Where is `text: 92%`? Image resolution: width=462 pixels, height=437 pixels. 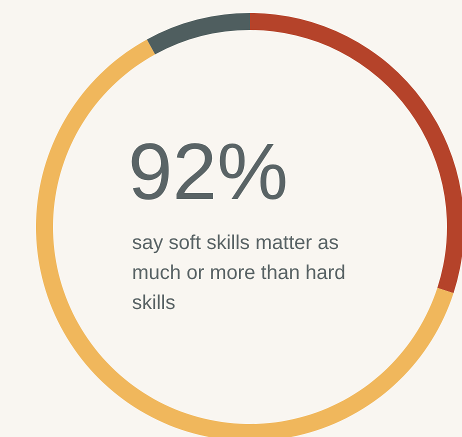
text: 92% is located at coordinates (208, 171).